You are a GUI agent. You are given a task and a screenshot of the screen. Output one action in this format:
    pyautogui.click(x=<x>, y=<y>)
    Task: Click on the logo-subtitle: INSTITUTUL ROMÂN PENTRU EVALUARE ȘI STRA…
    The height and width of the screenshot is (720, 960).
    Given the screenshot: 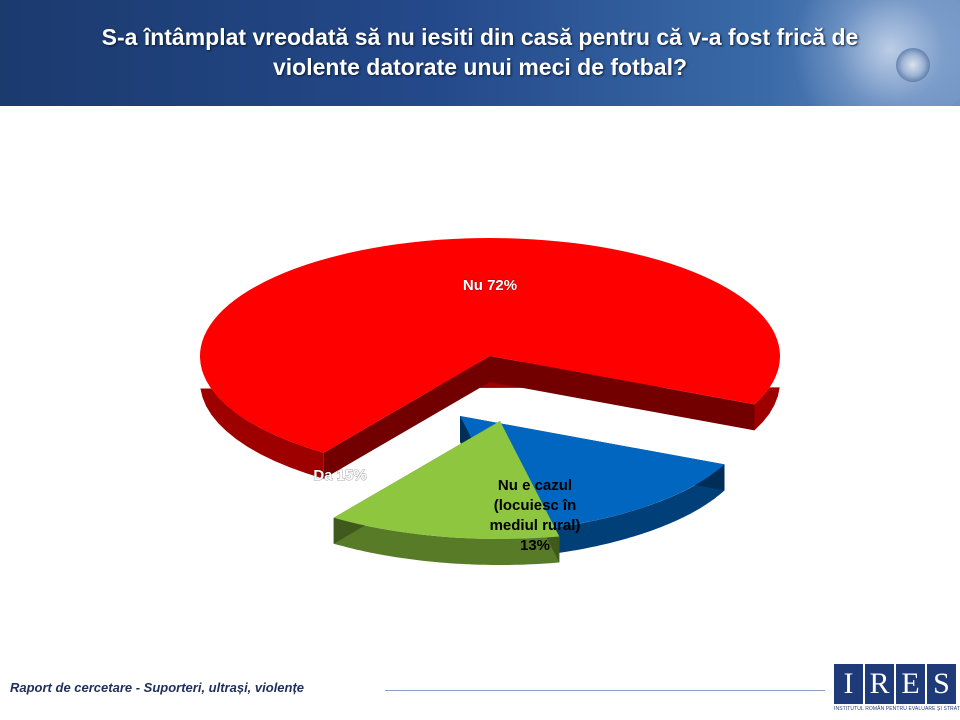 What is the action you would take?
    pyautogui.click(x=897, y=709)
    